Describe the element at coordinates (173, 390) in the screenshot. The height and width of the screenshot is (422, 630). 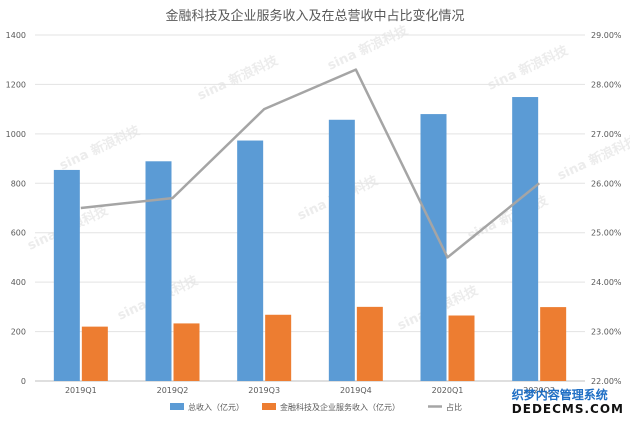
I see `x-tick-label: 2019Q2` at that location.